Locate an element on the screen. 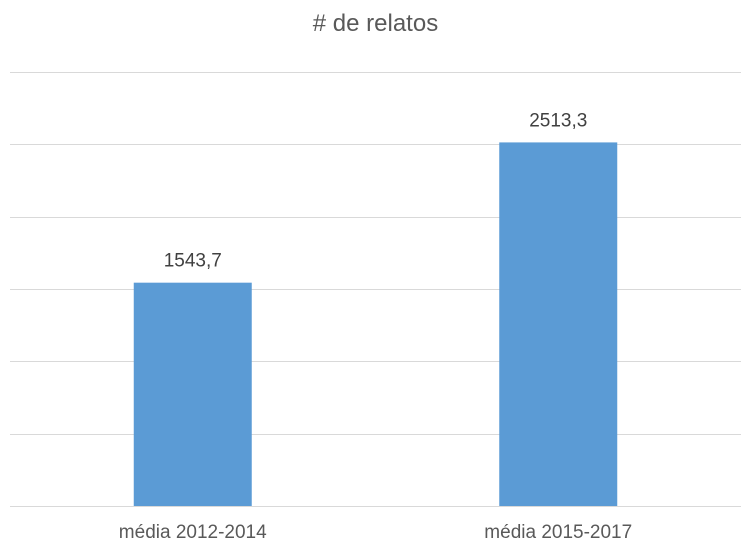 Image resolution: width=751 pixels, height=548 pixels. data-label-1: 2513,3 is located at coordinates (558, 120).